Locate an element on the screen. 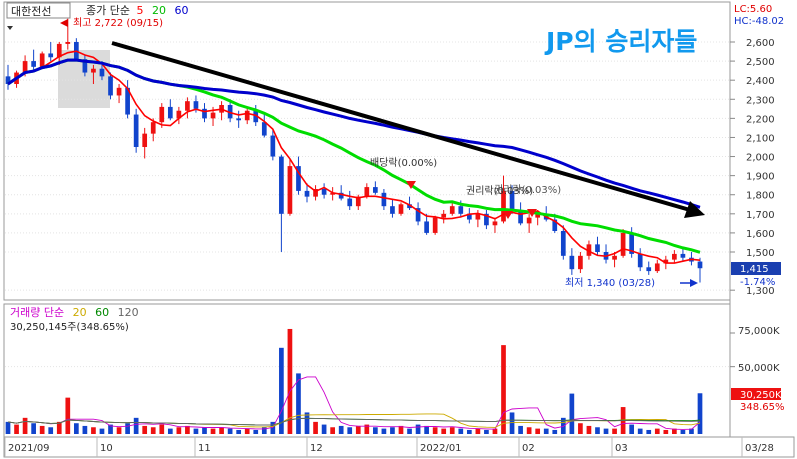 This screenshot has width=797, height=459. price-tick-label: 2,200 is located at coordinates (760, 119).